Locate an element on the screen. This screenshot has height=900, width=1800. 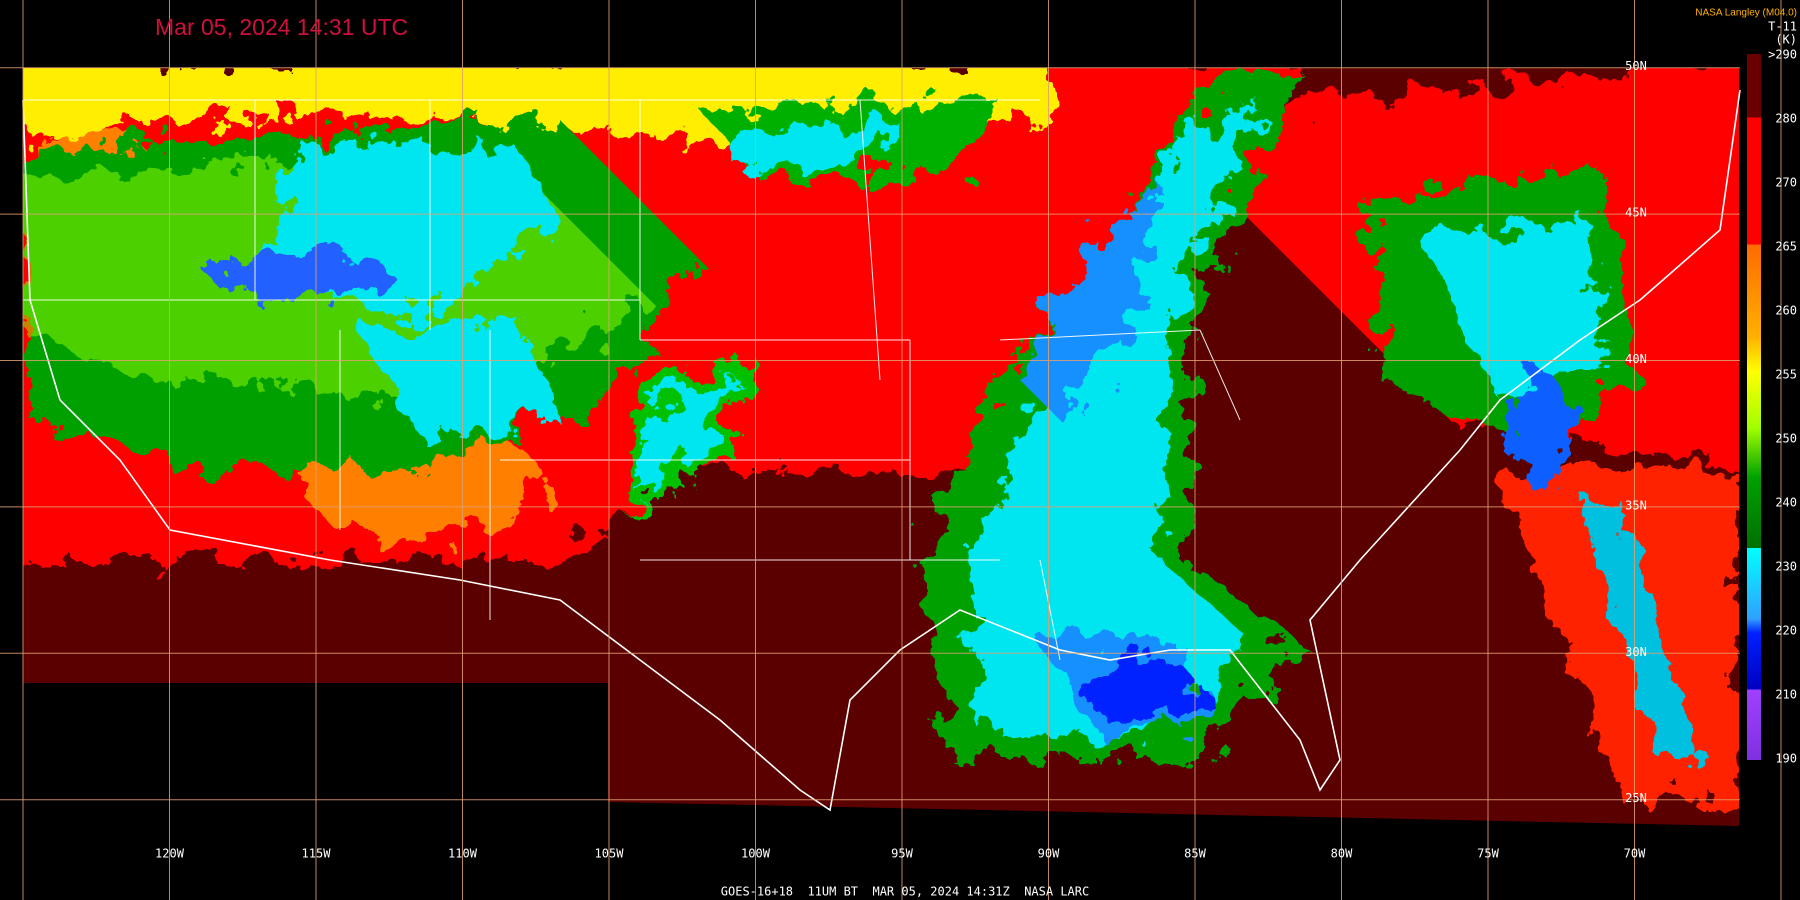
colorbar-label: 265 is located at coordinates (1786, 247).